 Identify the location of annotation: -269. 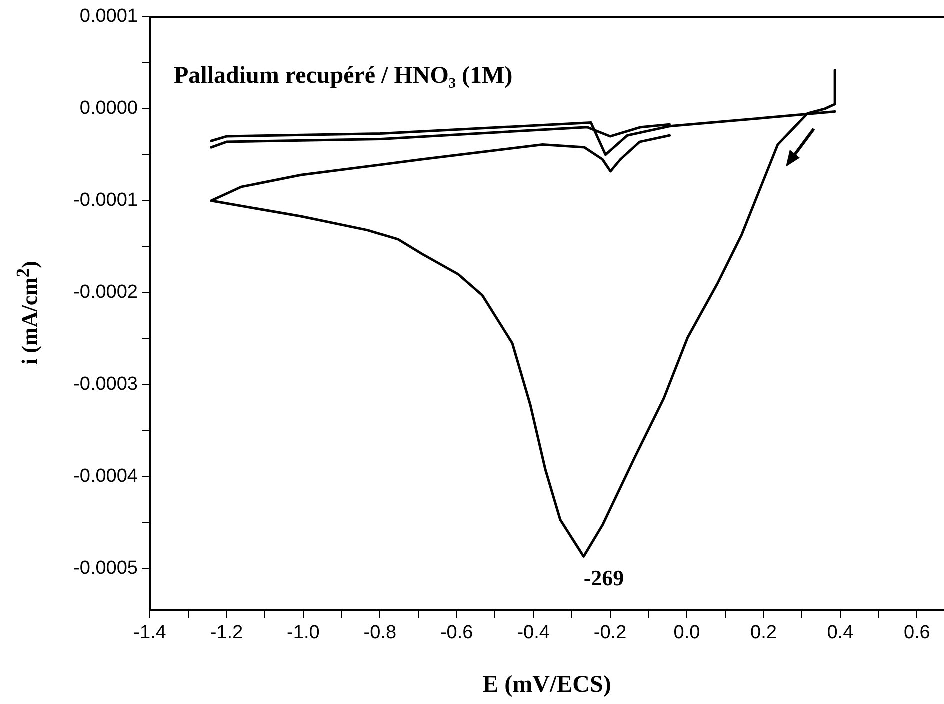
(604, 577).